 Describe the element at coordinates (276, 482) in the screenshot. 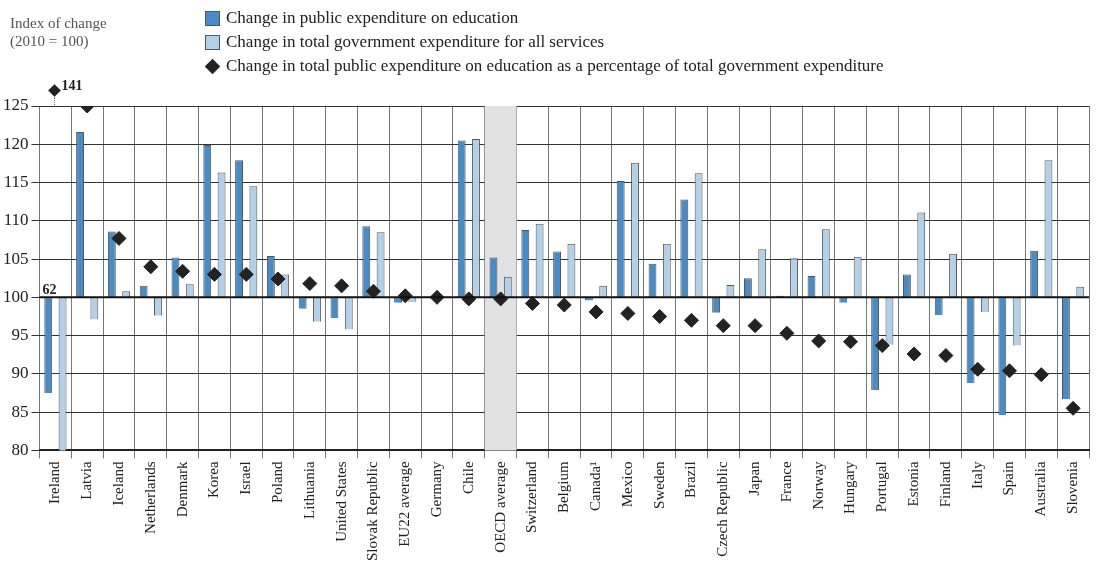

I see `x-tick-label: Poland` at that location.